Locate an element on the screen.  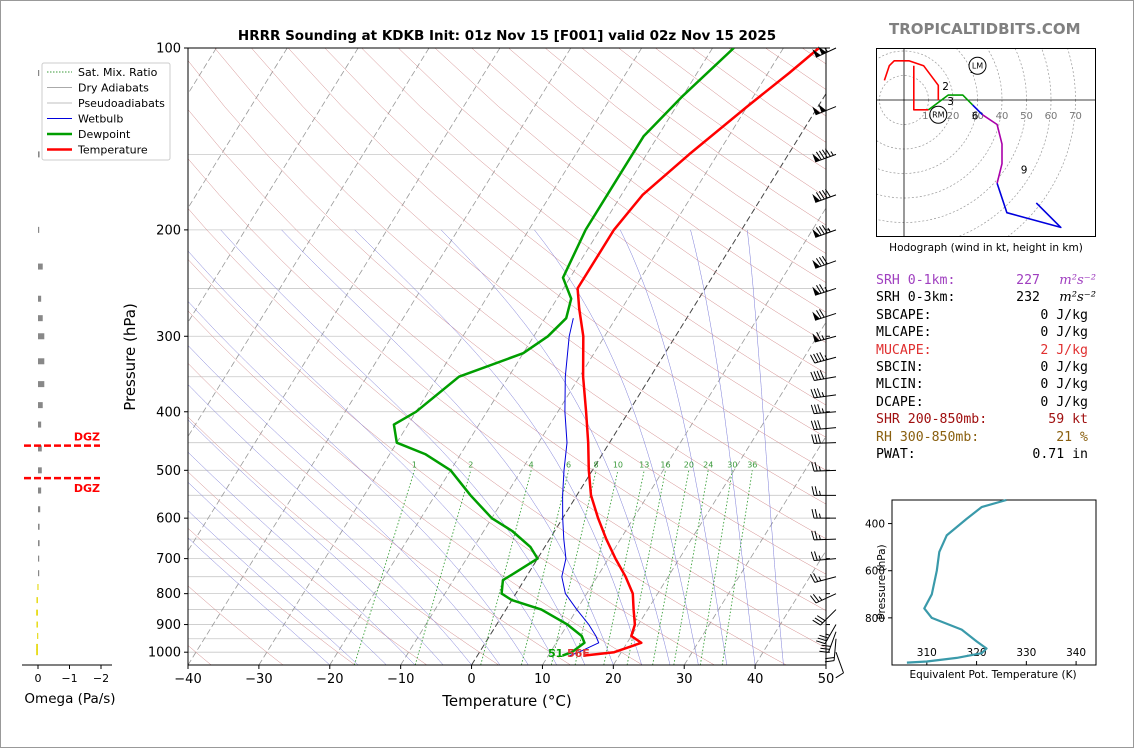
mixing-ratio-label: 6 is located at coordinates (568, 464).